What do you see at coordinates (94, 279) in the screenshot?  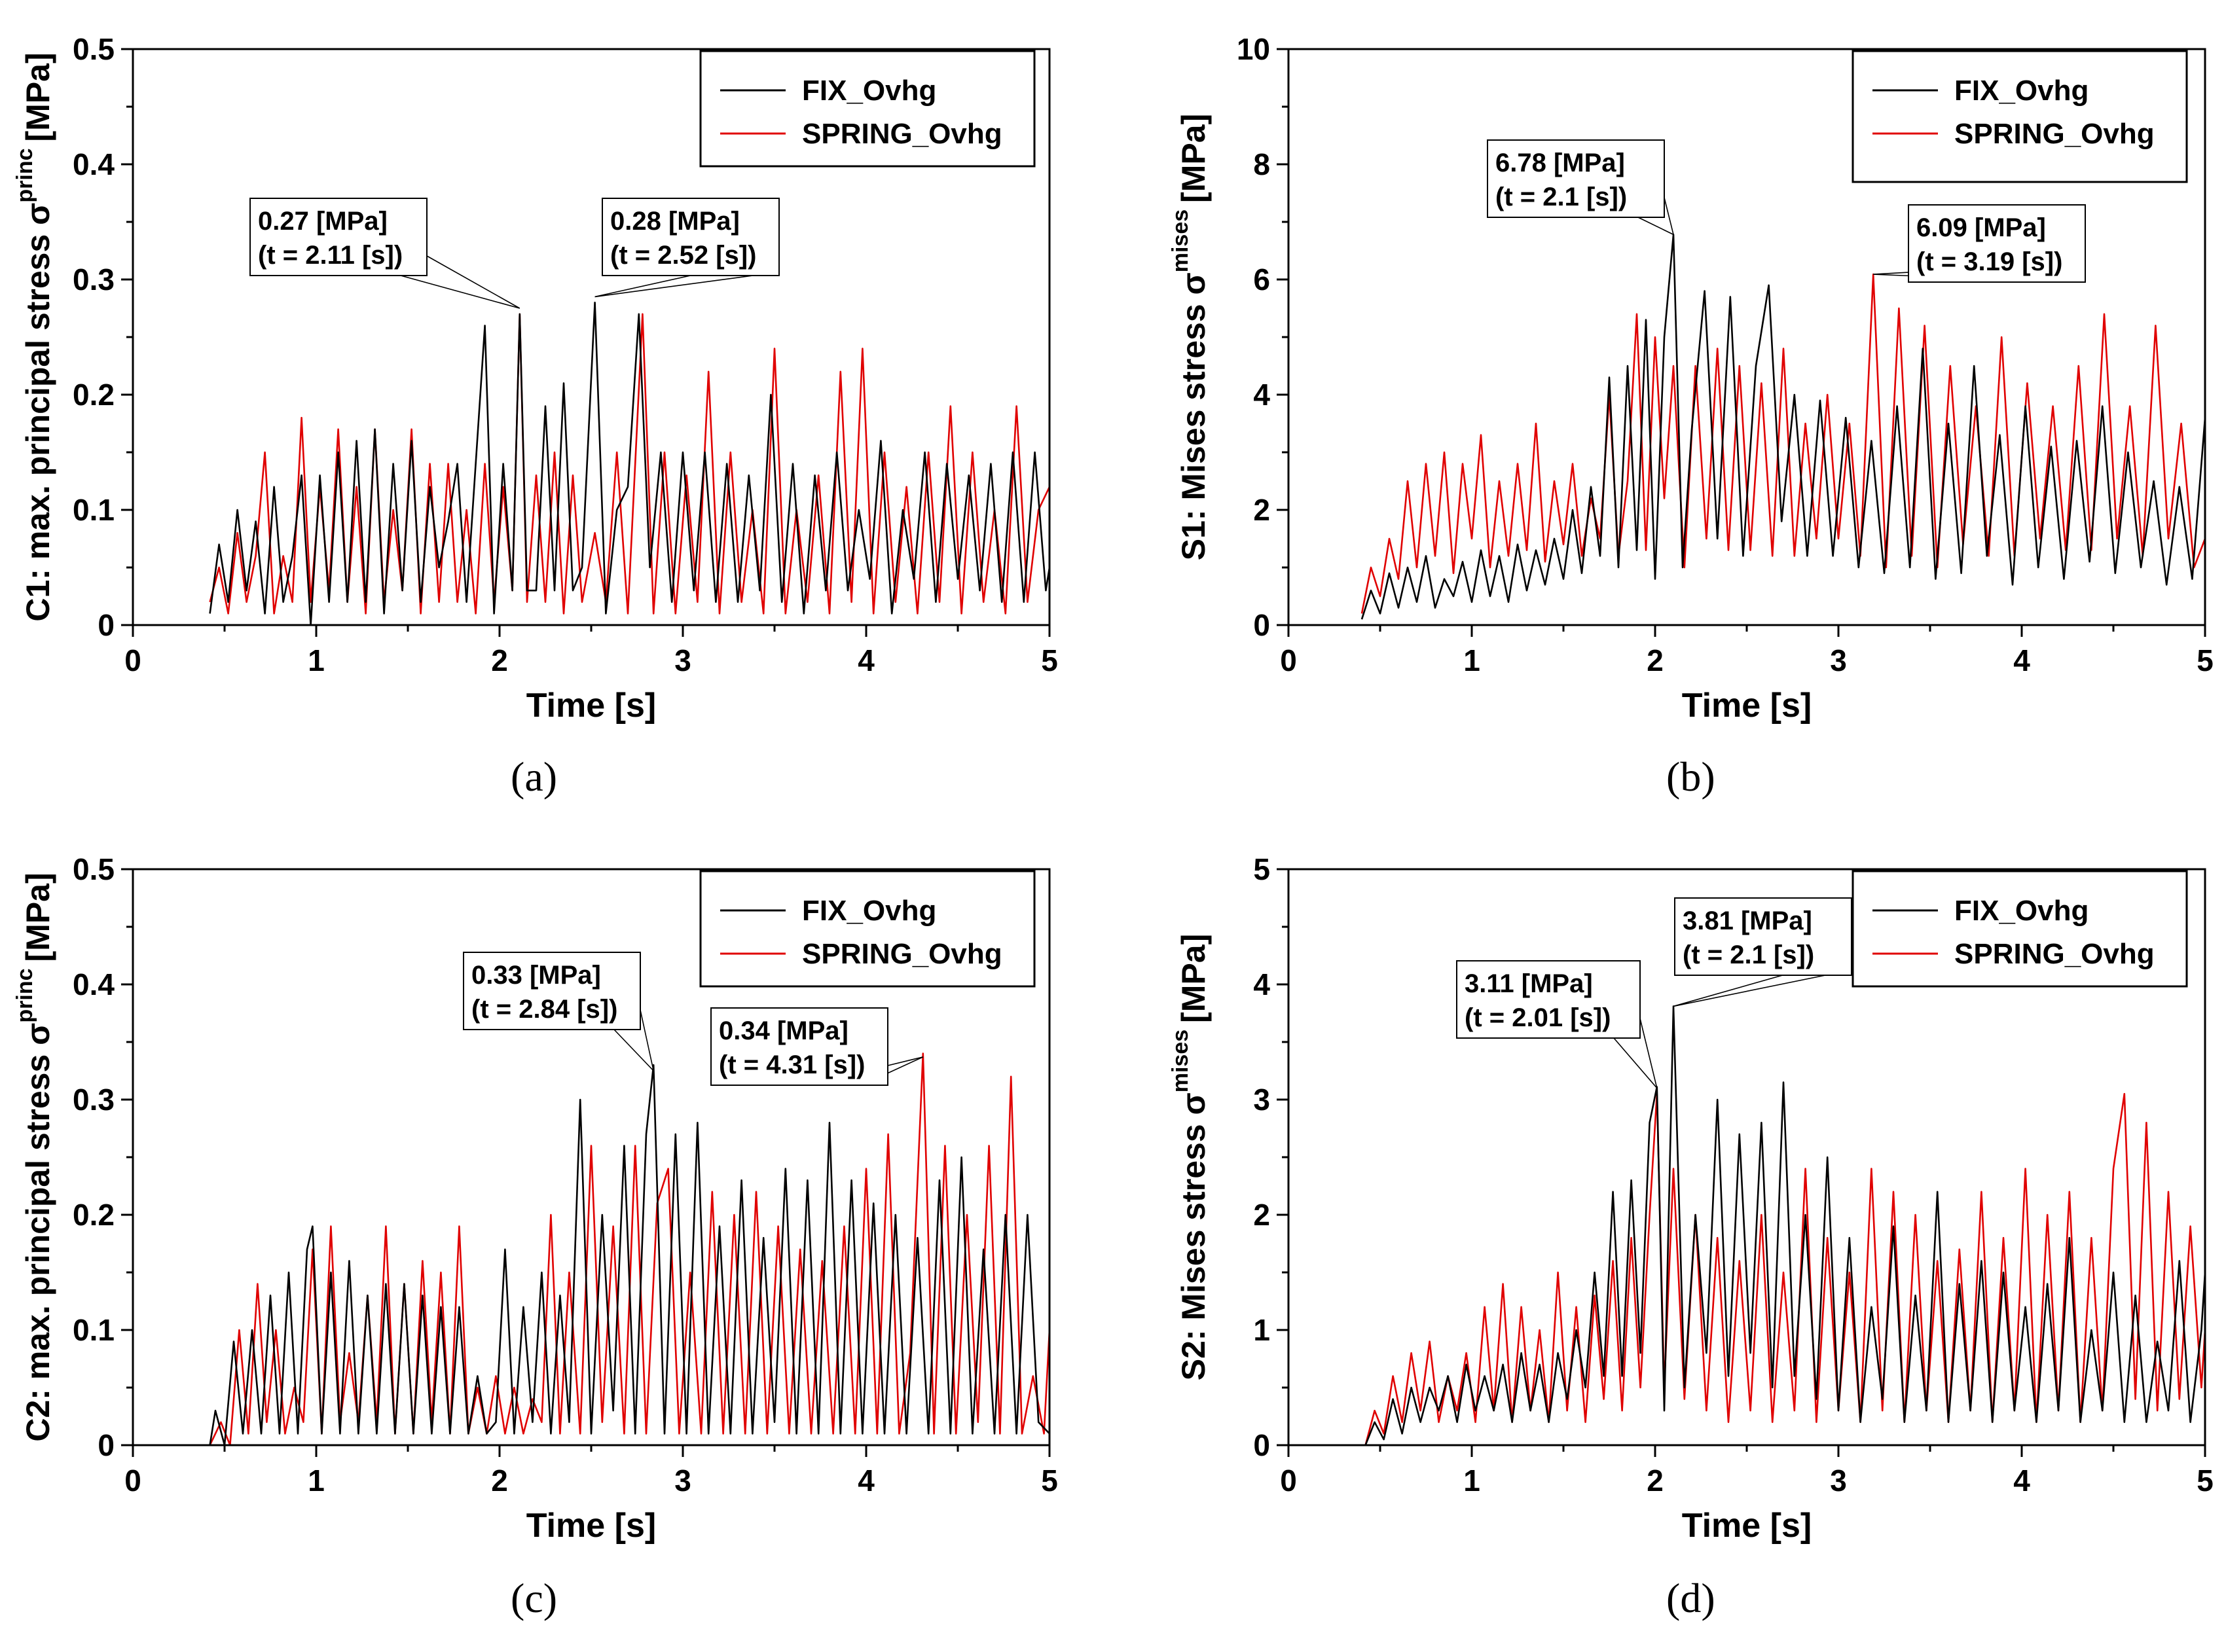 I see `y-tick-label: 0.3` at bounding box center [94, 279].